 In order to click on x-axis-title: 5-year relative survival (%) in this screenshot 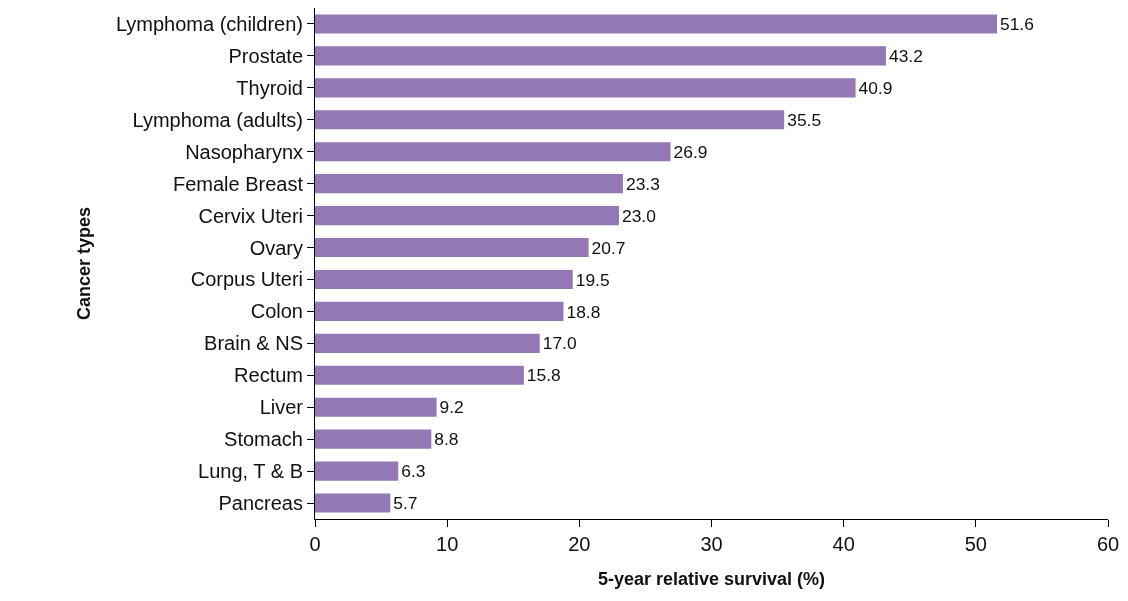, I will do `click(711, 579)`.